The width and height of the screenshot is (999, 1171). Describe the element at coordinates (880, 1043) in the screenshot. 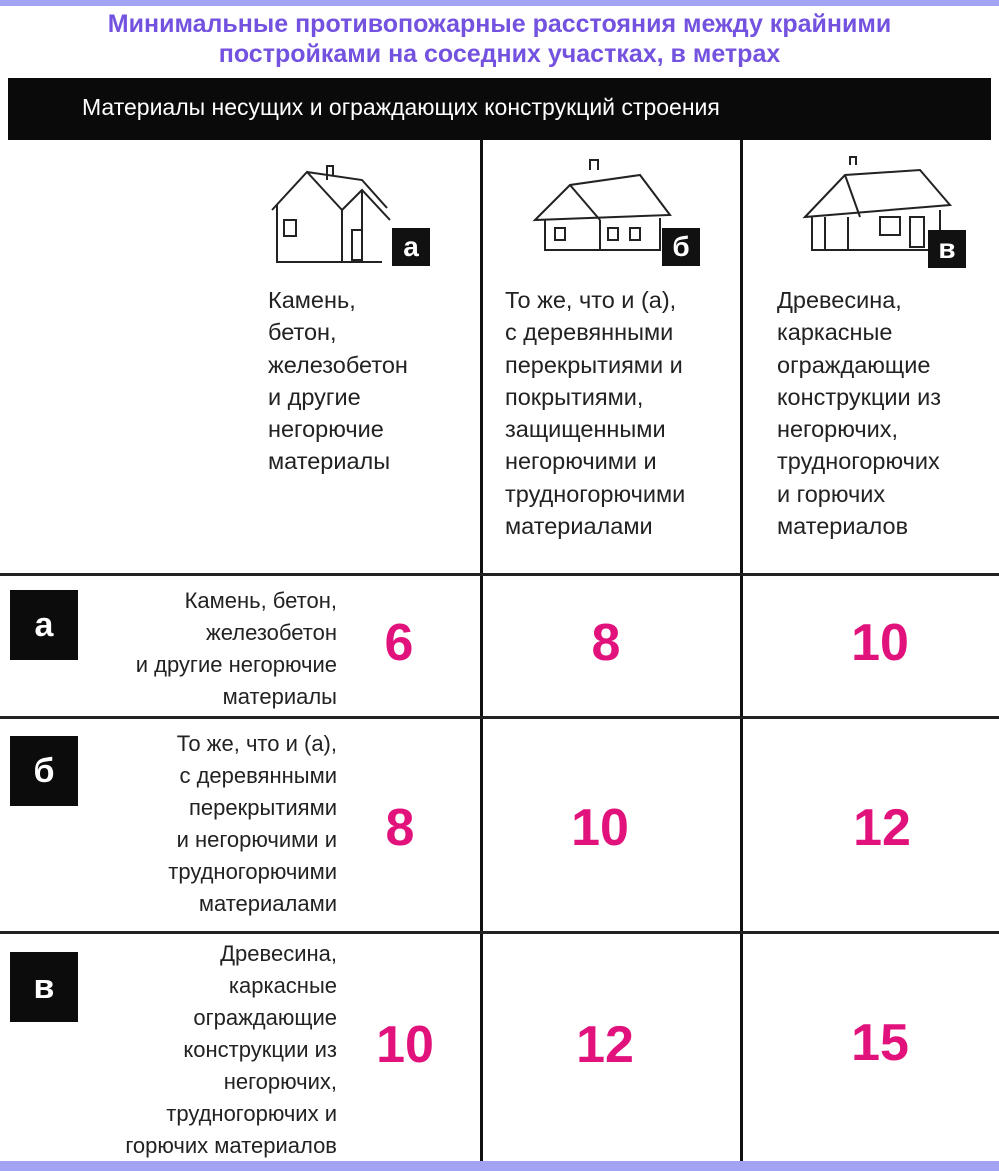

I see `distance-value: 15` at that location.